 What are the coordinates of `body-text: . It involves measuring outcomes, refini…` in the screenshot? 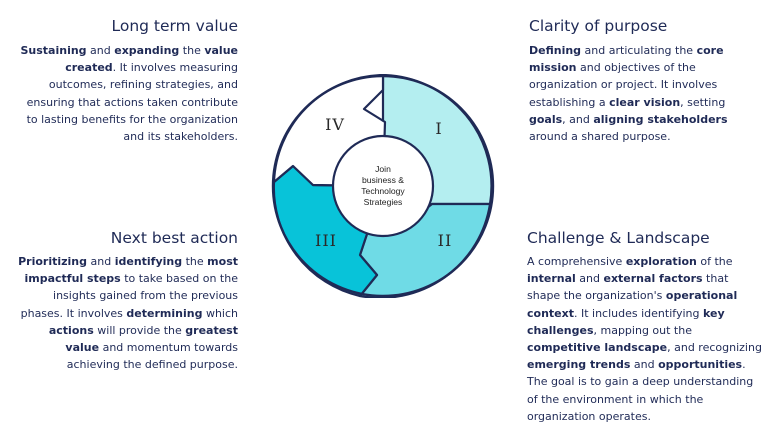 It's located at (132, 102).